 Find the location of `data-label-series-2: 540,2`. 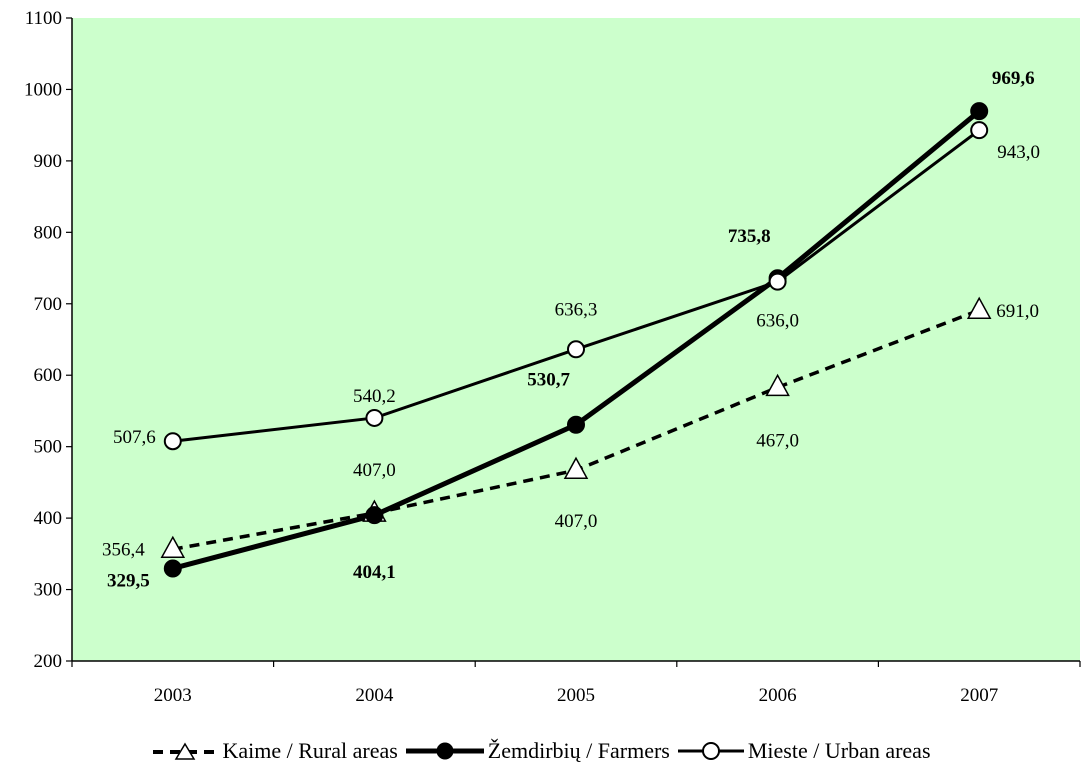

data-label-series-2: 540,2 is located at coordinates (374, 396).